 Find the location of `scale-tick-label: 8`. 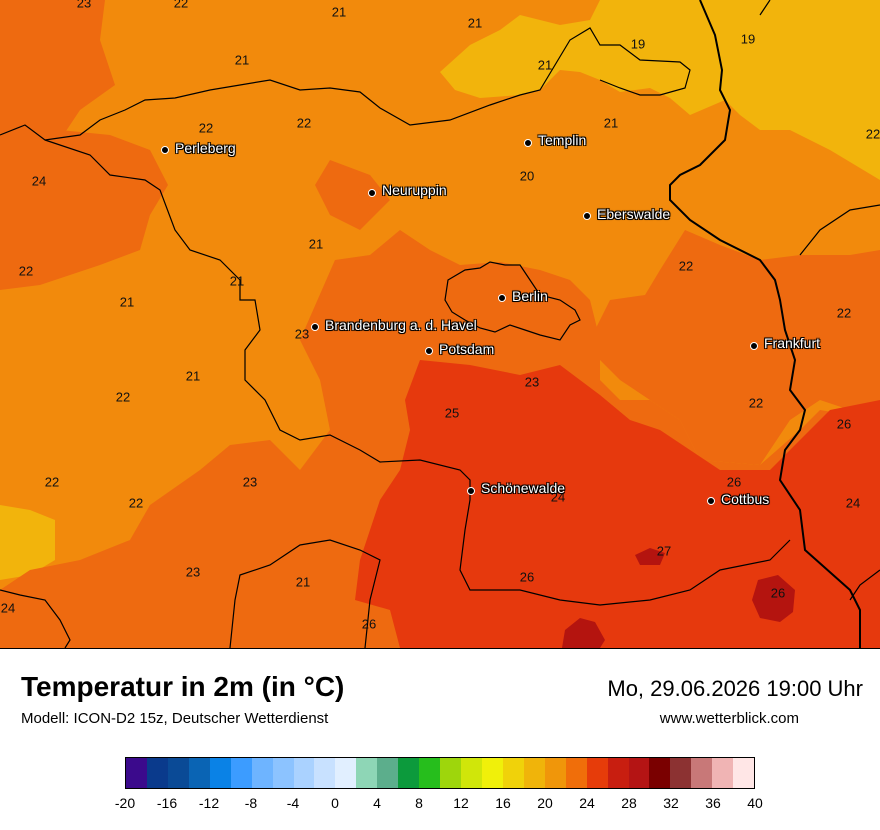

scale-tick-label: 8 is located at coordinates (419, 803).